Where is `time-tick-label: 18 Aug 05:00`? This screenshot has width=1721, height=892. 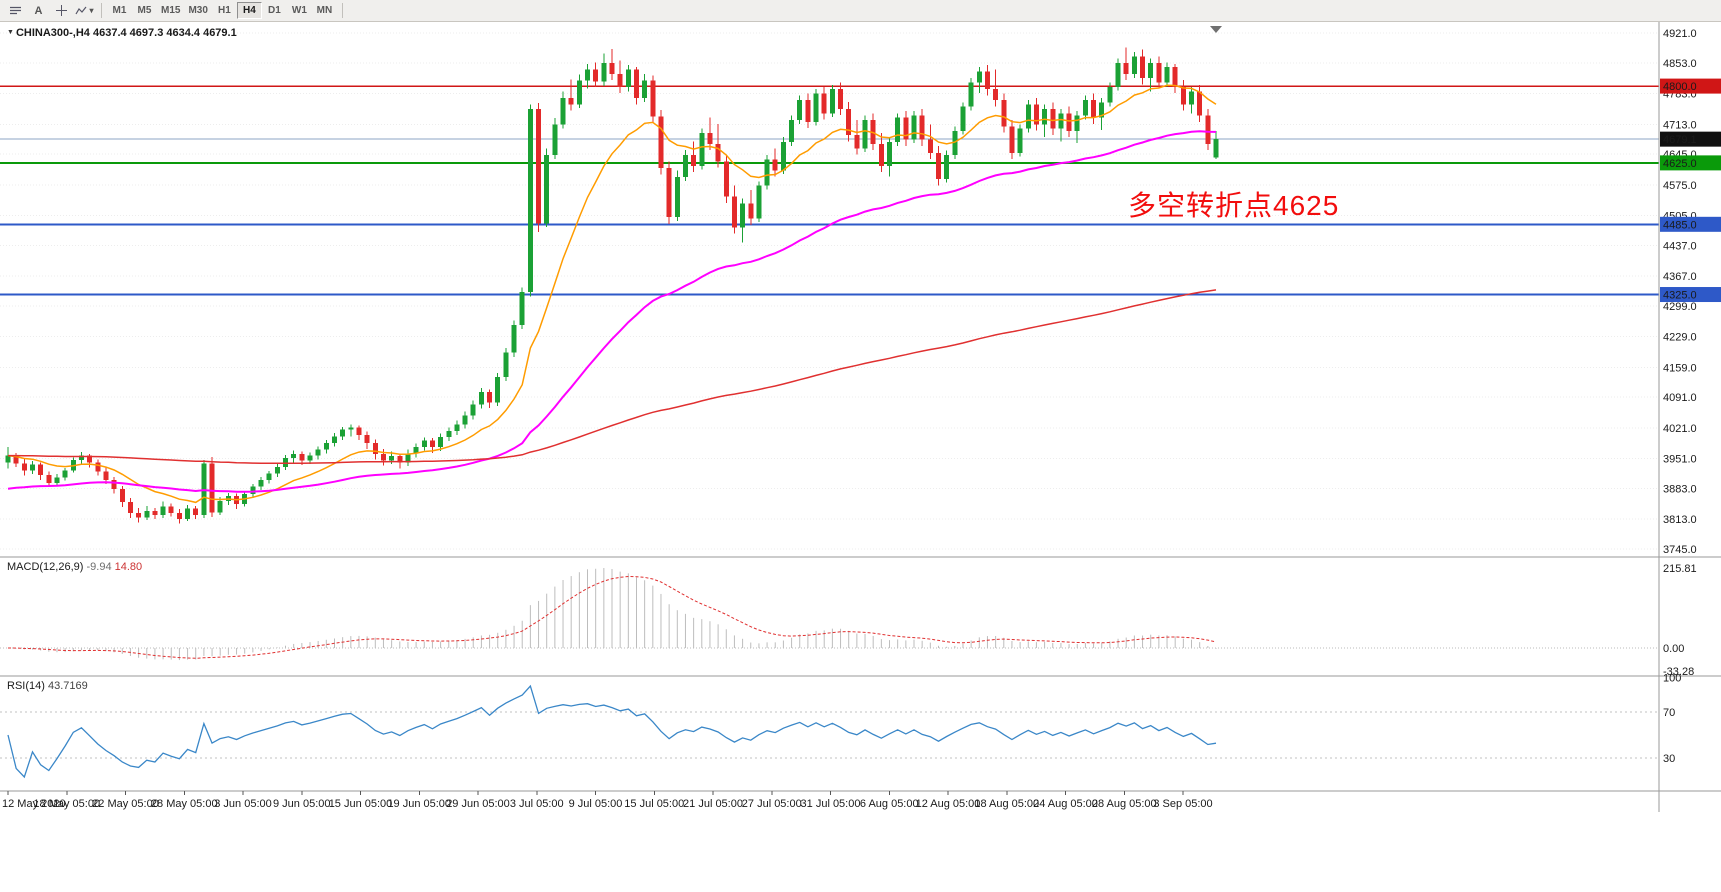 time-tick-label: 18 Aug 05:00 is located at coordinates (1006, 804).